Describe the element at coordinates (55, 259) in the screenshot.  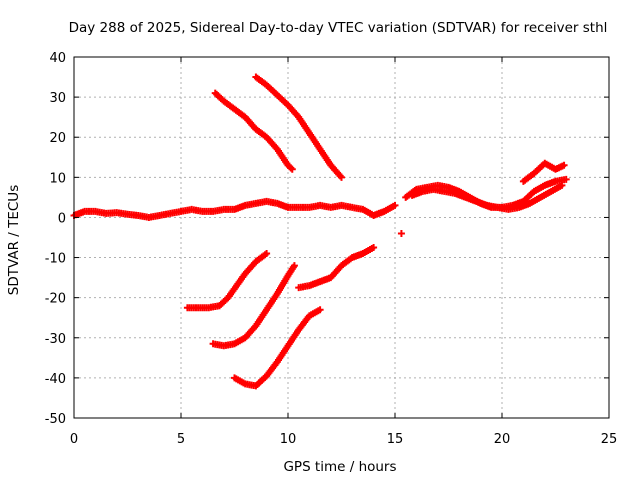
I see `y-tick-label: -10` at that location.